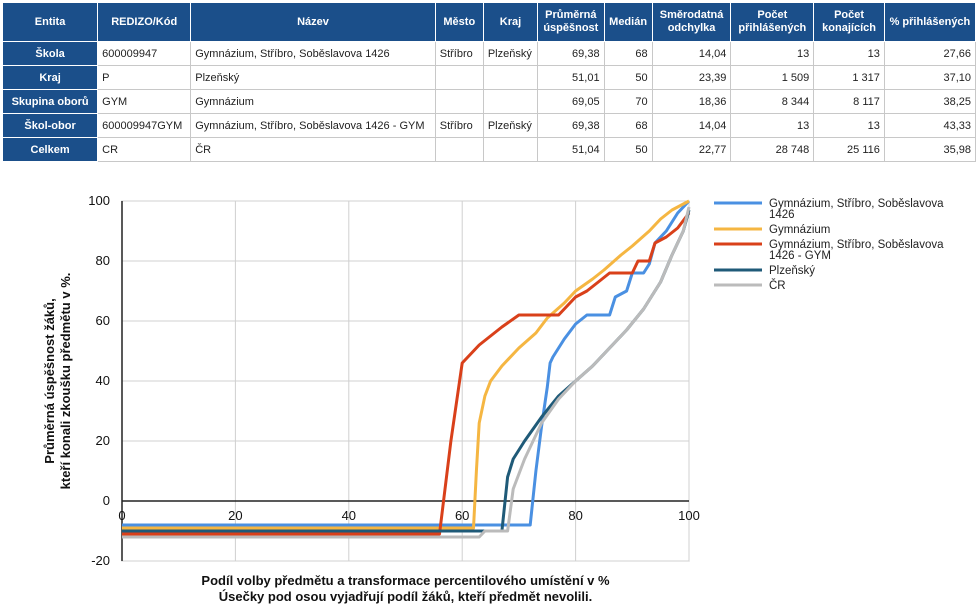 The width and height of the screenshot is (980, 608). Describe the element at coordinates (571, 22) in the screenshot. I see `col-header-prumer: Průměrná úspěšnost` at that location.